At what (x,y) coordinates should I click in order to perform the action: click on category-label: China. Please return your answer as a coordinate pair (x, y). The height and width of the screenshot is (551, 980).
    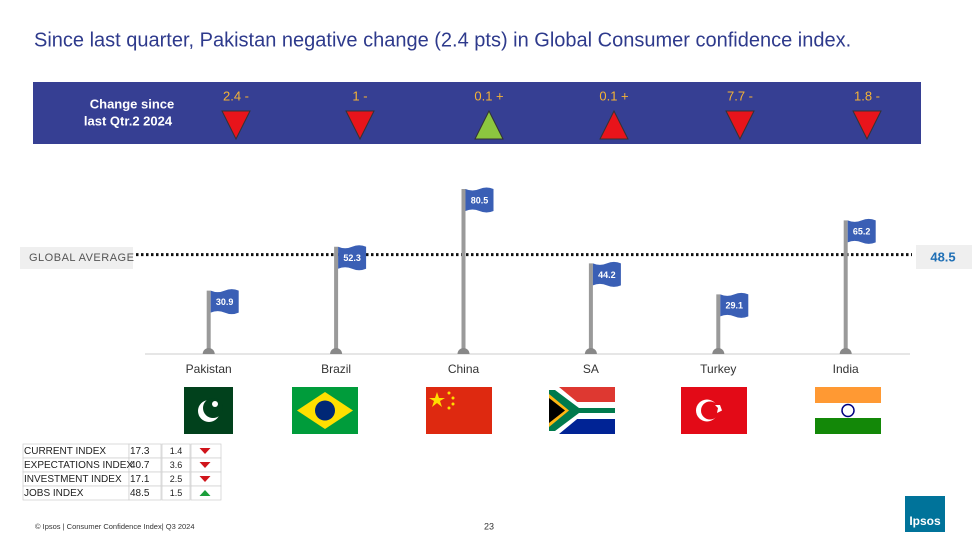
    Looking at the image, I should click on (464, 369).